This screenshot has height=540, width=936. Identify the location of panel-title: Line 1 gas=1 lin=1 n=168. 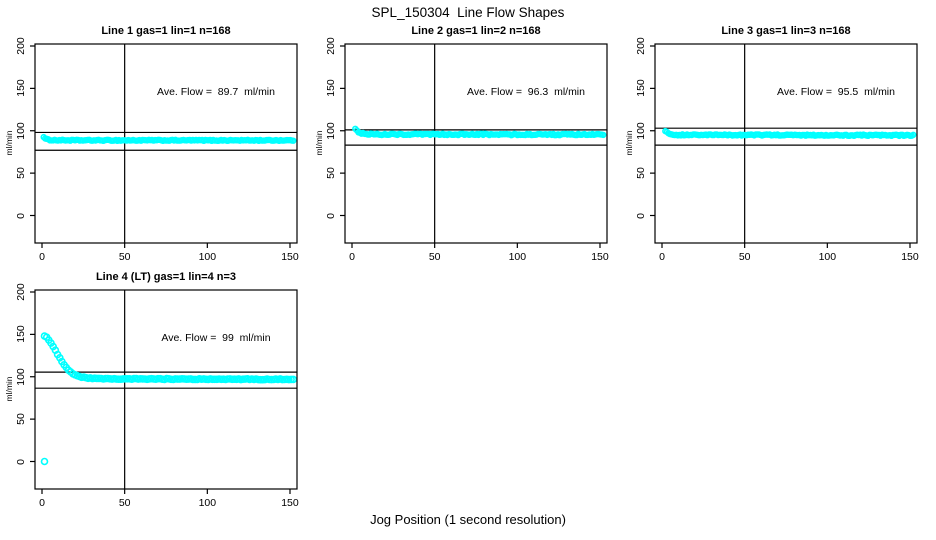
(166, 31).